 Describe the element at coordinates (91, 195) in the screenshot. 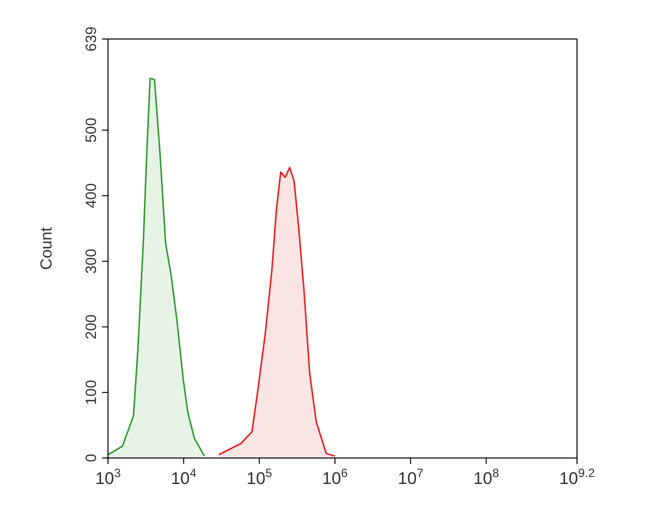

I see `y-tick-label: 400` at that location.